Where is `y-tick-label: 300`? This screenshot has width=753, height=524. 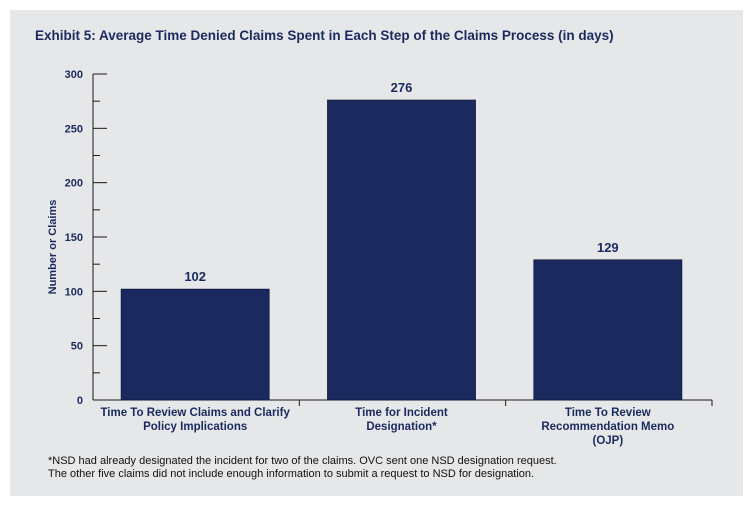 y-tick-label: 300 is located at coordinates (74, 75).